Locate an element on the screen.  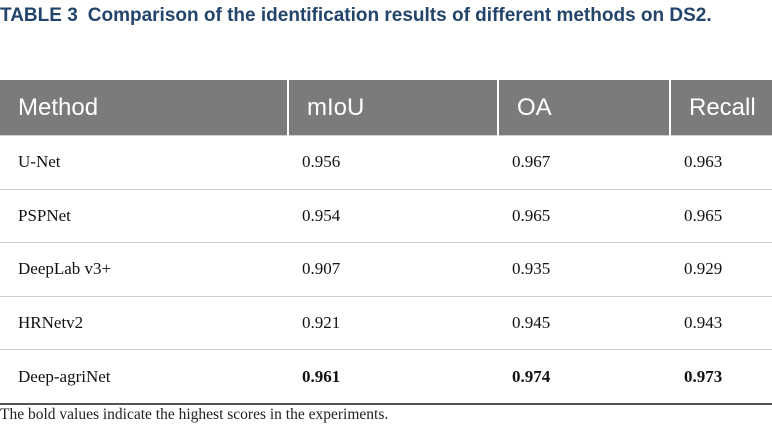
method-cell: PSPNet is located at coordinates (144, 215).